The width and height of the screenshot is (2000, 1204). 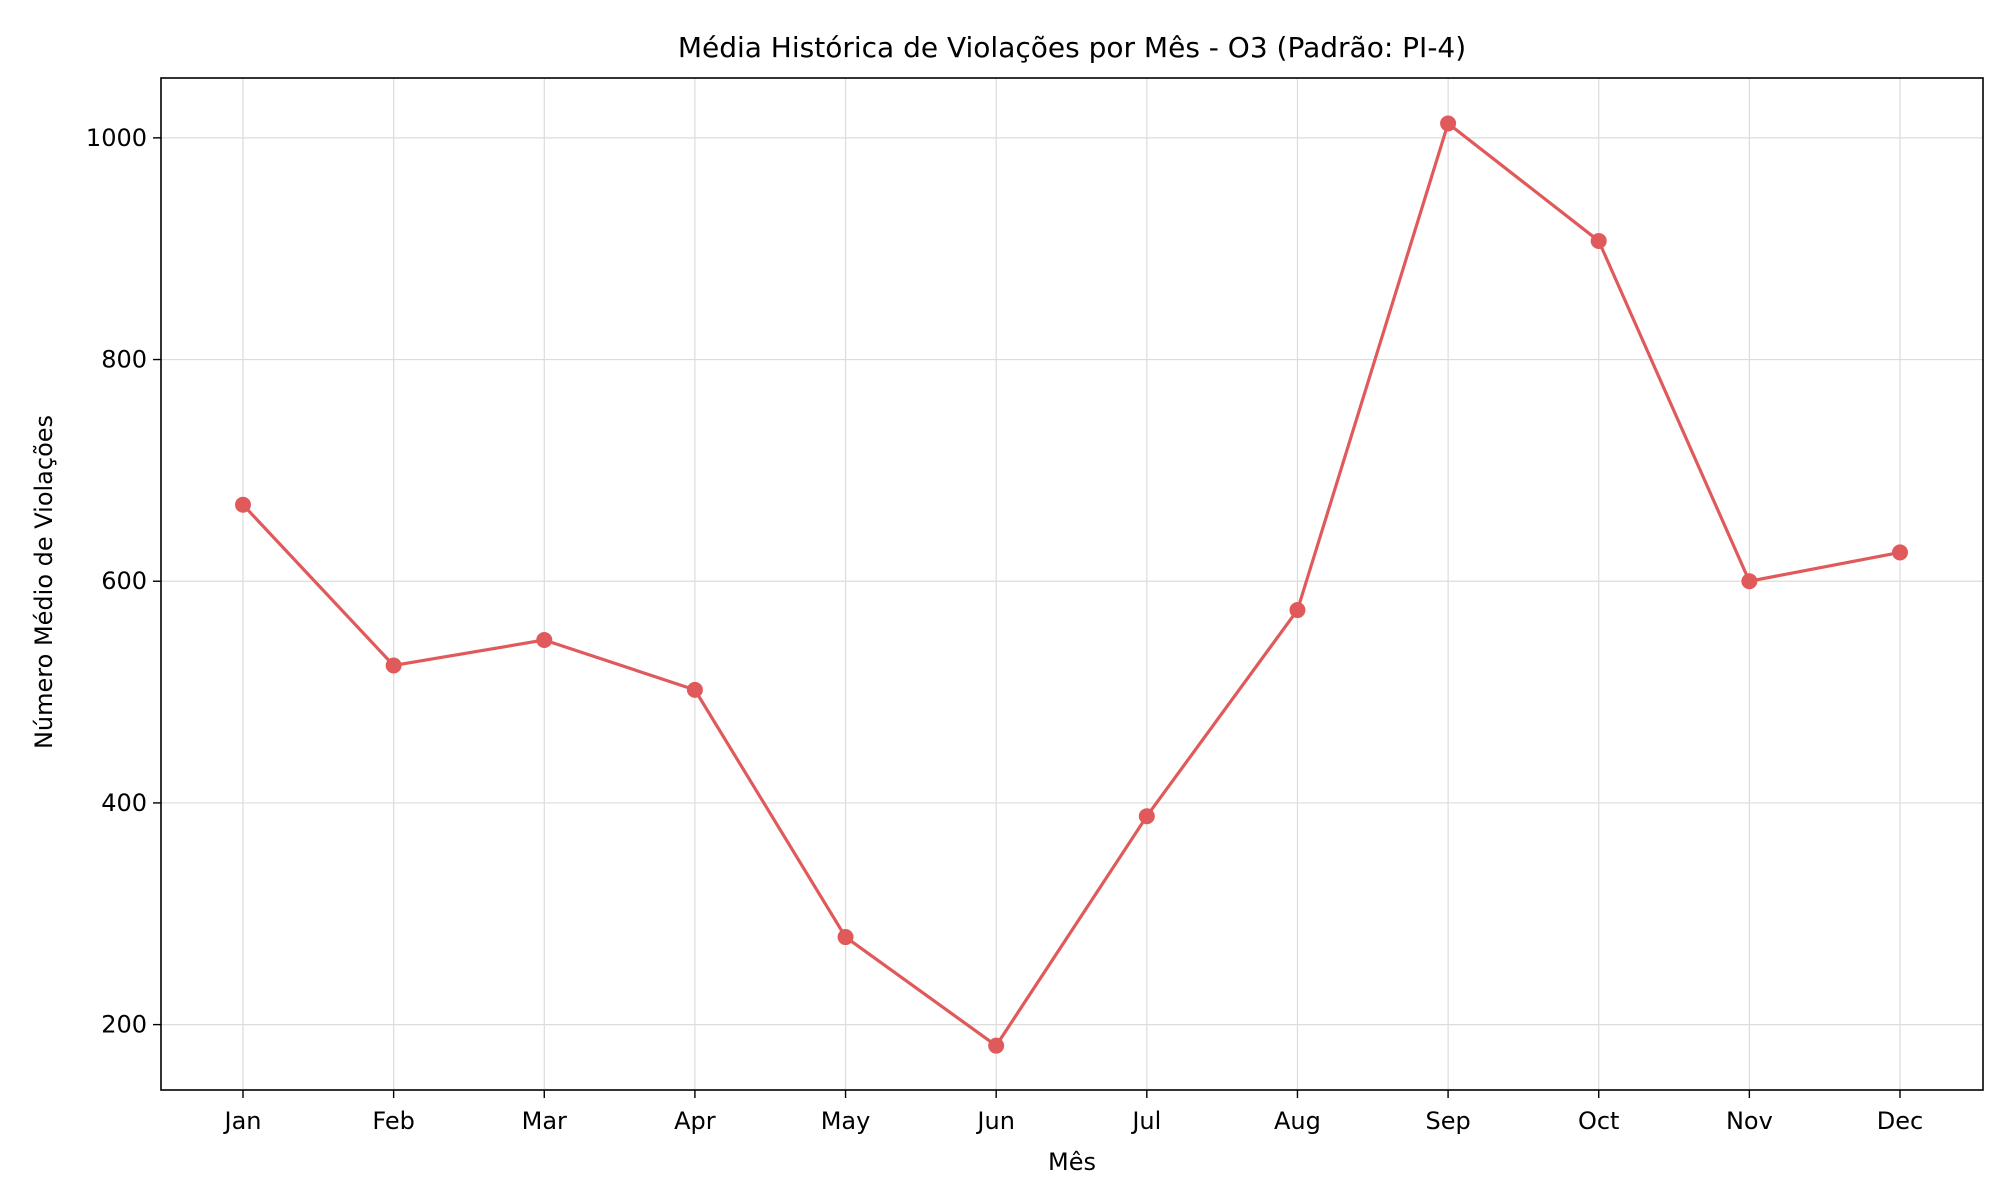 What do you see at coordinates (1599, 1121) in the screenshot?
I see `x-tick-label: Oct` at bounding box center [1599, 1121].